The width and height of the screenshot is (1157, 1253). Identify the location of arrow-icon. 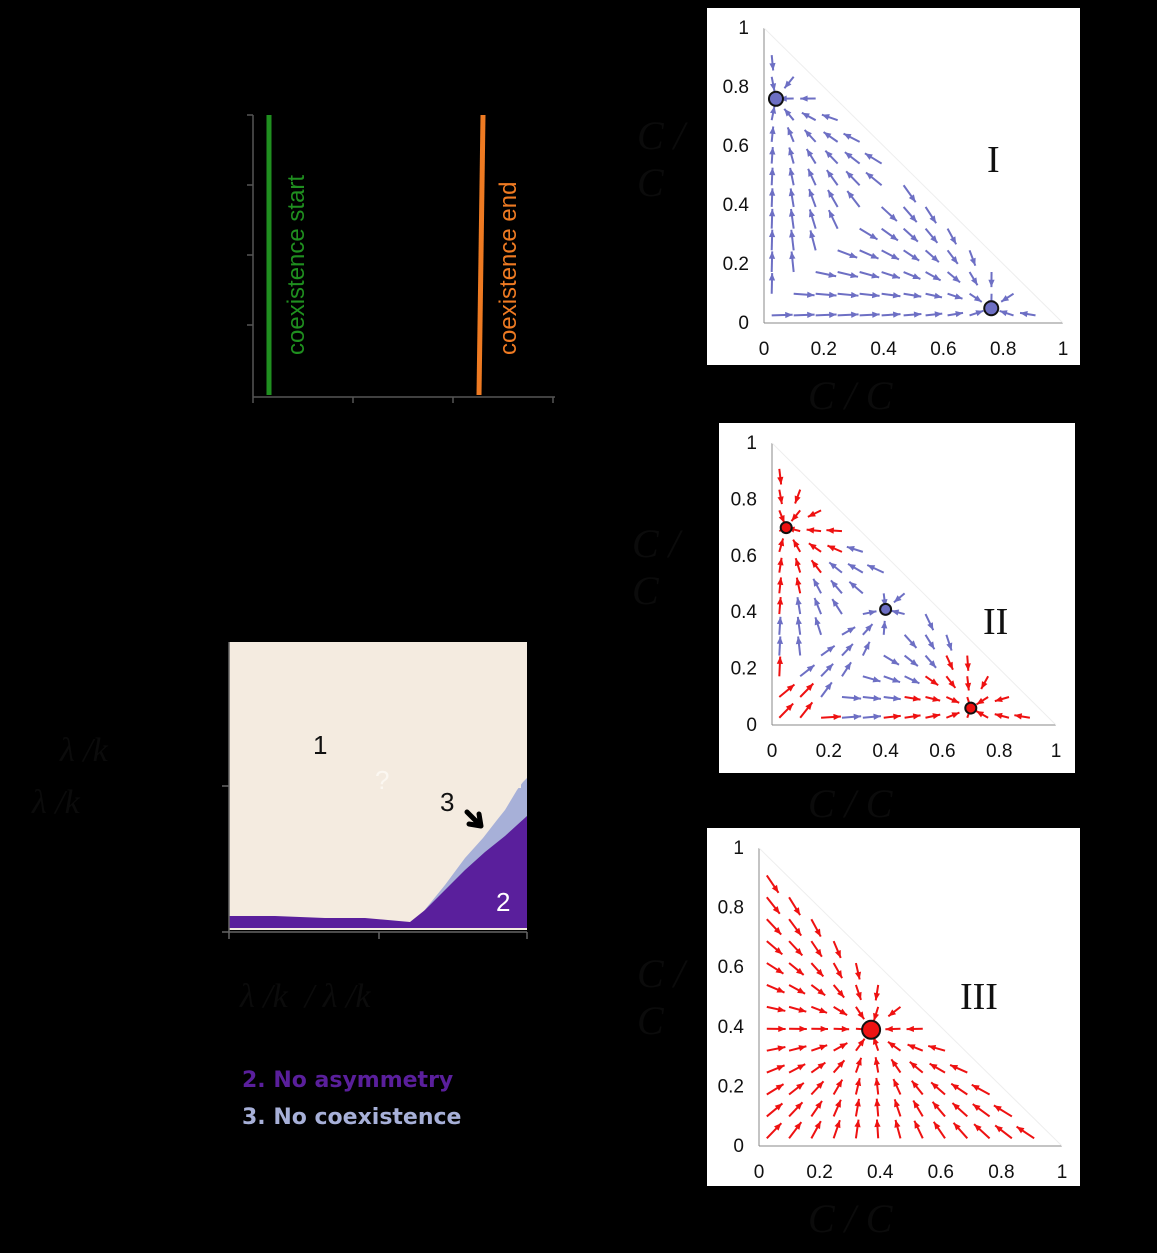
(474, 819).